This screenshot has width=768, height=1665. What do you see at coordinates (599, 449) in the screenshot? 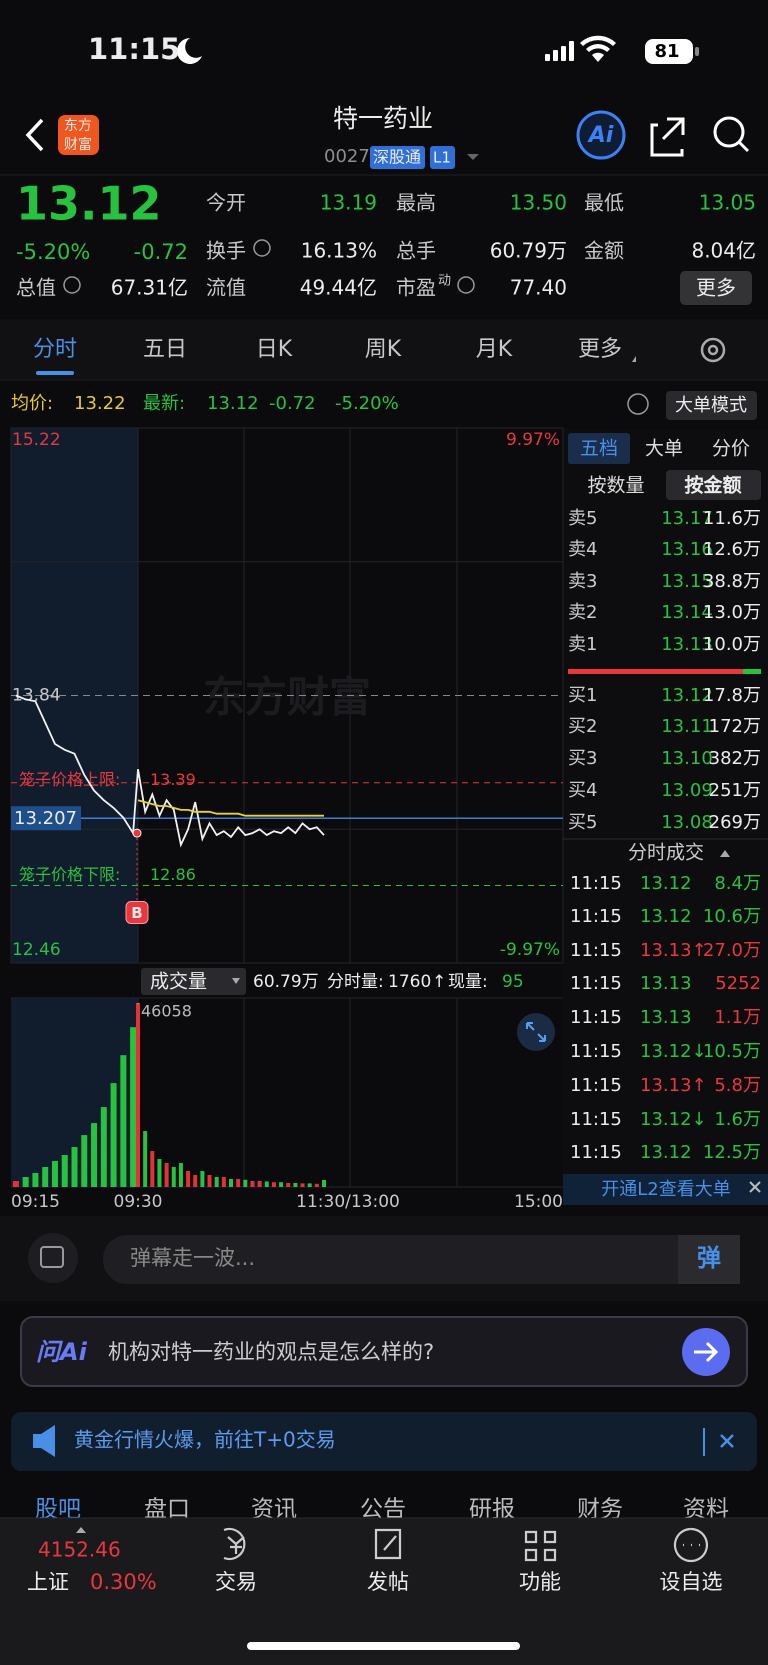
I see `book-tab: 五档` at bounding box center [599, 449].